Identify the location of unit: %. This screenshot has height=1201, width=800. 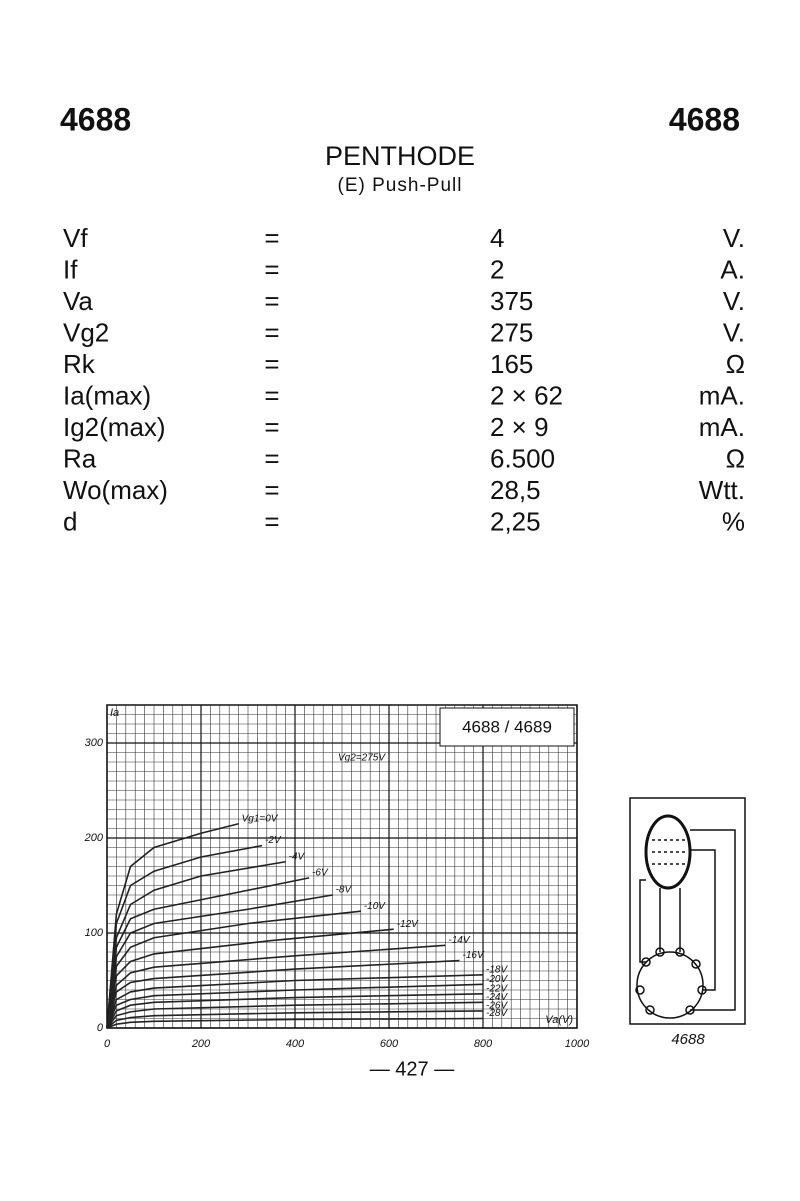
(733, 521).